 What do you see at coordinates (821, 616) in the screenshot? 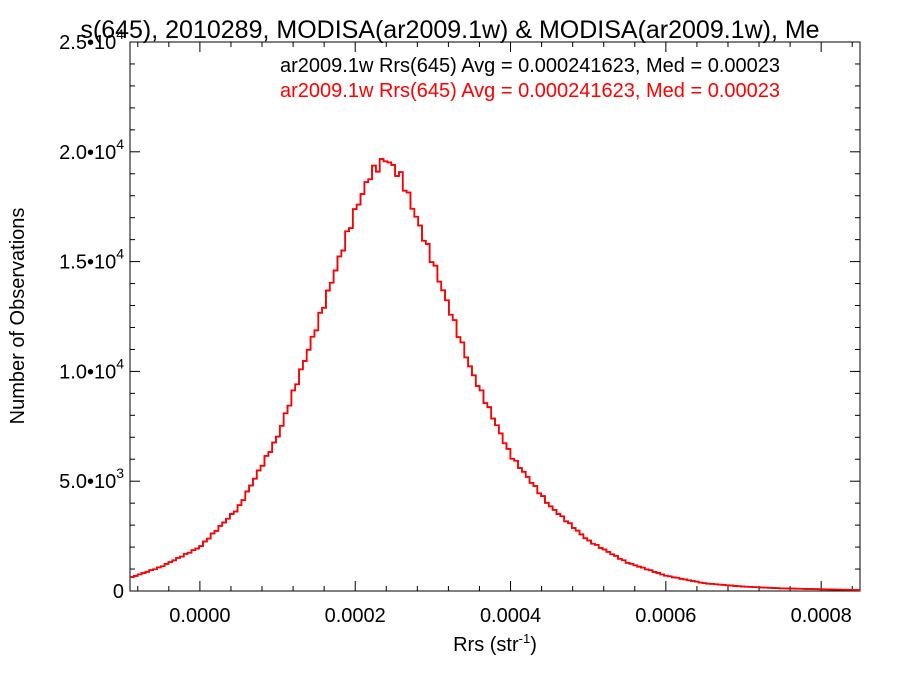
I see `x-tick-label: 0.0008` at bounding box center [821, 616].